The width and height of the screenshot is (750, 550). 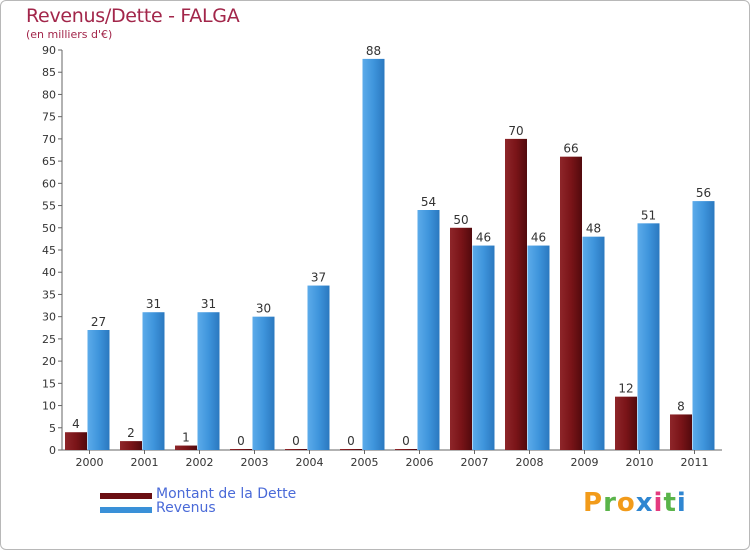 I want to click on data-label: 12, so click(x=625, y=389).